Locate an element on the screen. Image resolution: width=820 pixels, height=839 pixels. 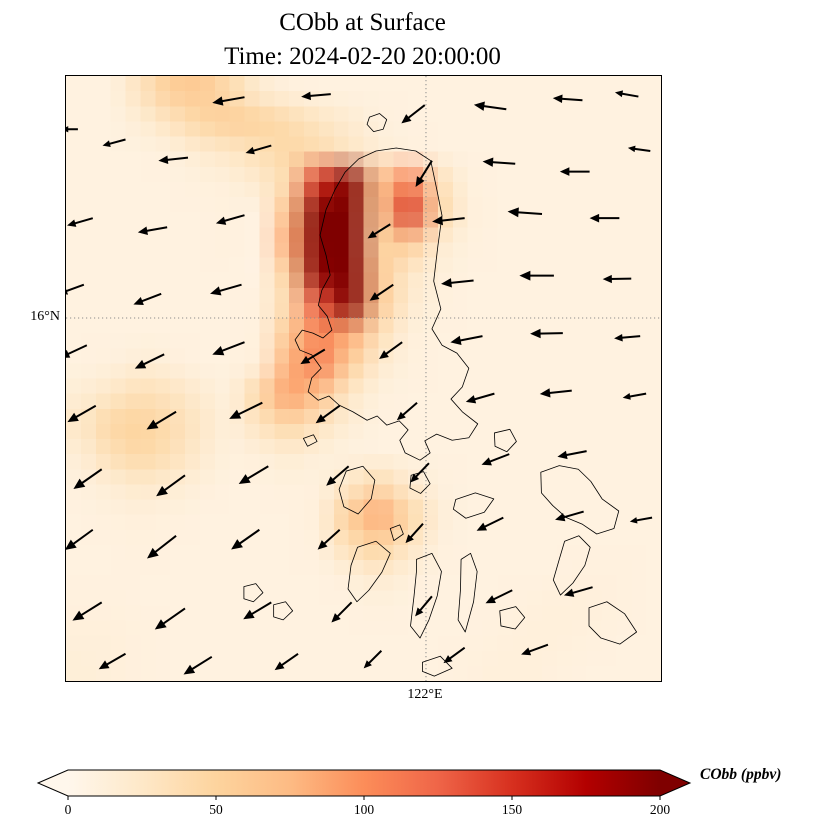
colorbar-label: CObb (ppbv) is located at coordinates (741, 774).